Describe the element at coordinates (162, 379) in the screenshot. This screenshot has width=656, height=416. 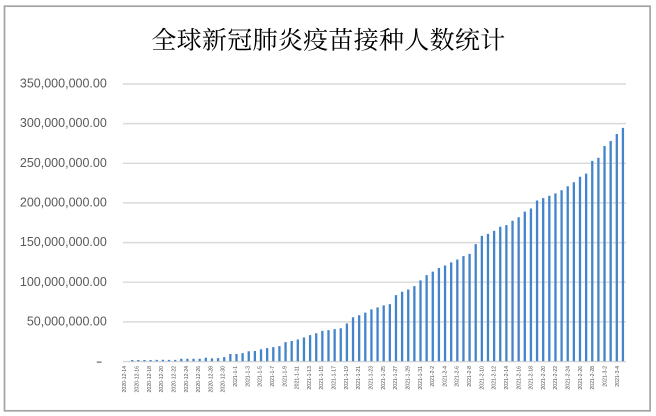
I see `svg-text: 2020-12-20` at that location.